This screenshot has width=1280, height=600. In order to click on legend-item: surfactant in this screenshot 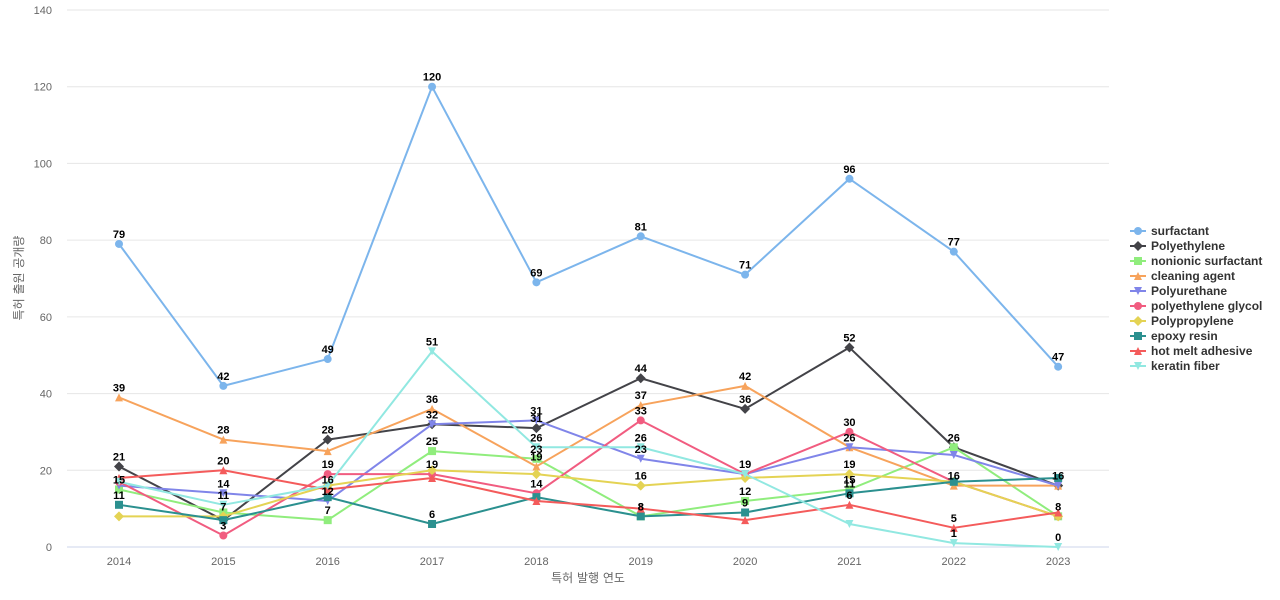, I will do `click(1169, 231)`.